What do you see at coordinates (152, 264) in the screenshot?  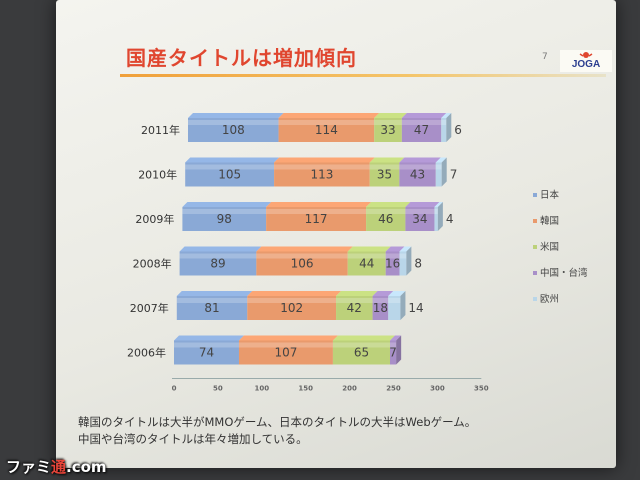 I see `category-label: 2008年` at bounding box center [152, 264].